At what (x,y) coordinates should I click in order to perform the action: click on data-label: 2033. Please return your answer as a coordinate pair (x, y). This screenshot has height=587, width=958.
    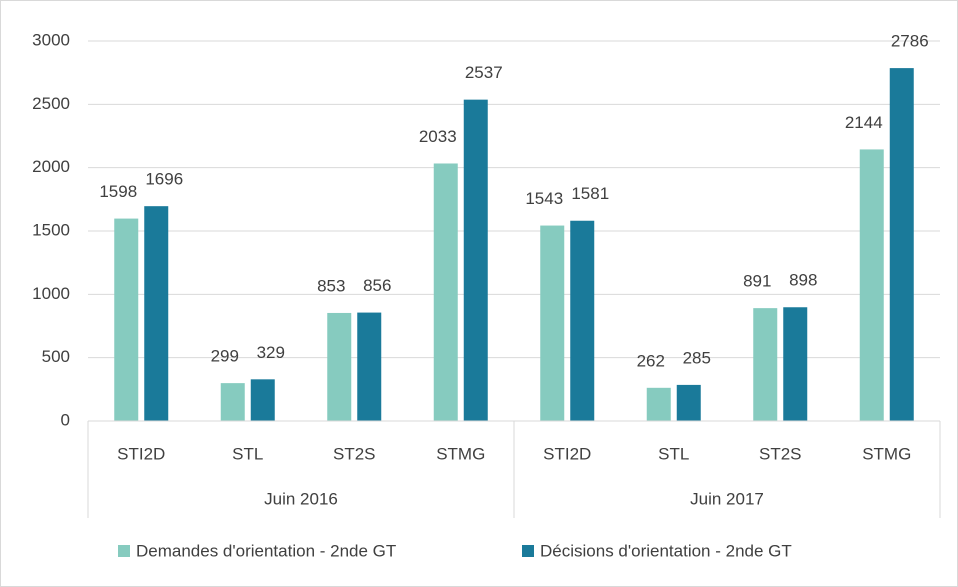
    Looking at the image, I should click on (438, 136).